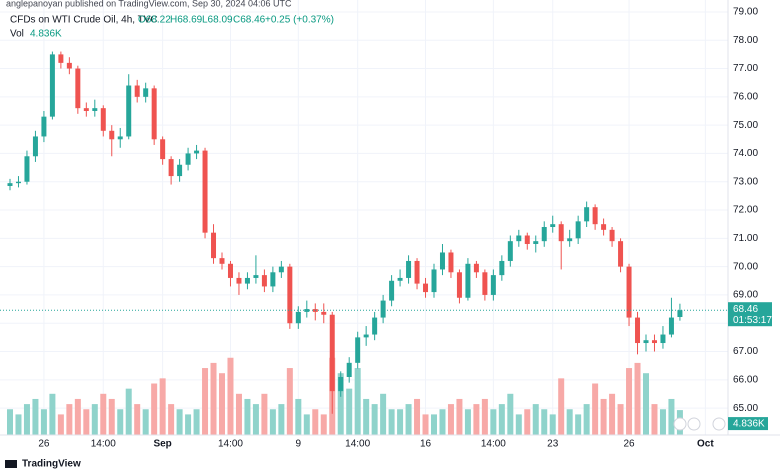 The width and height of the screenshot is (780, 470). What do you see at coordinates (426, 444) in the screenshot?
I see `x-tick-label: 16` at bounding box center [426, 444].